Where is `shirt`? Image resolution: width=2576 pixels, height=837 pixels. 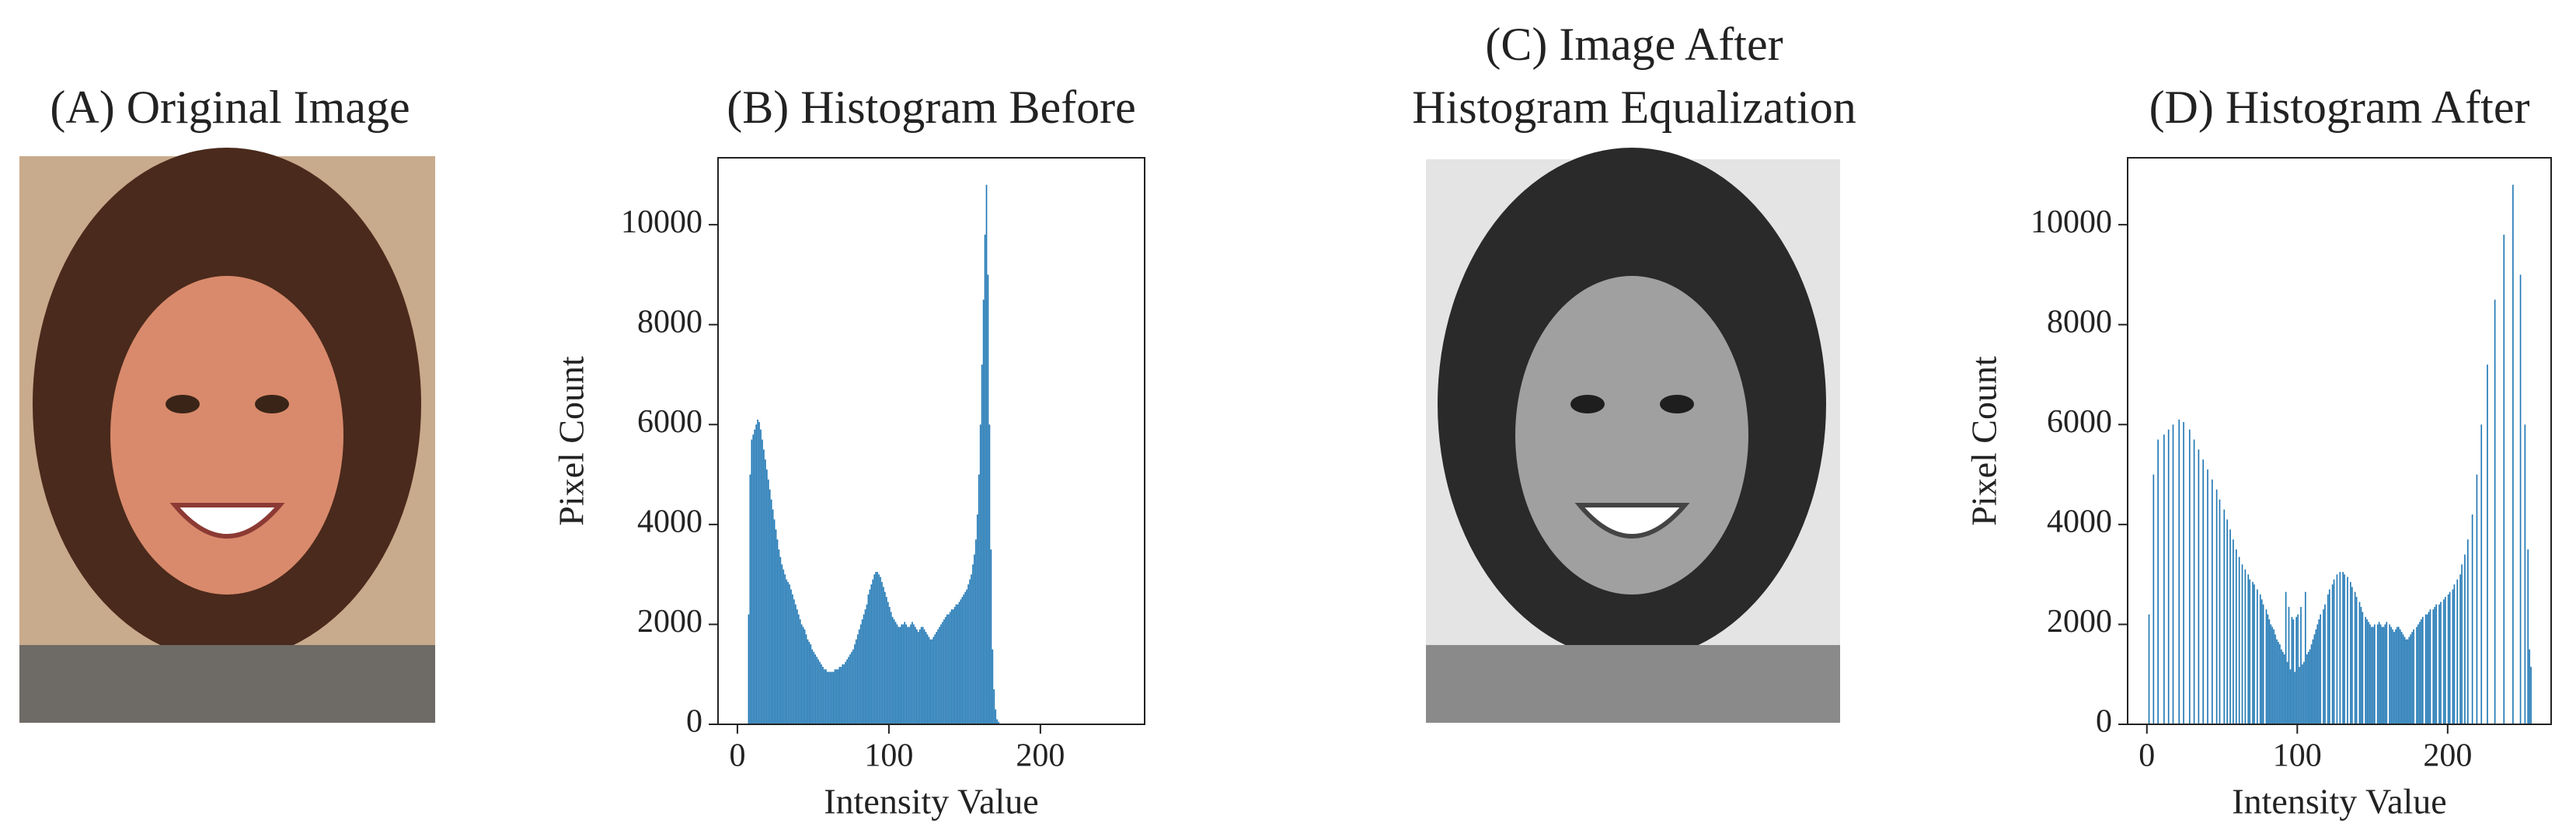
shirt is located at coordinates (1633, 684).